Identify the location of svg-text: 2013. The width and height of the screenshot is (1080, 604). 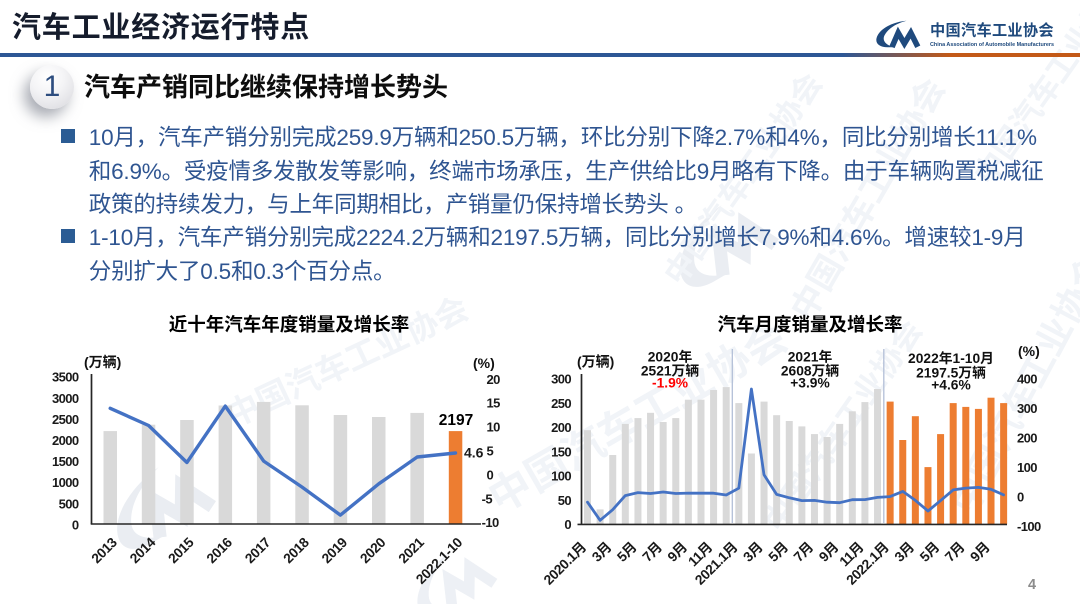
(103, 549).